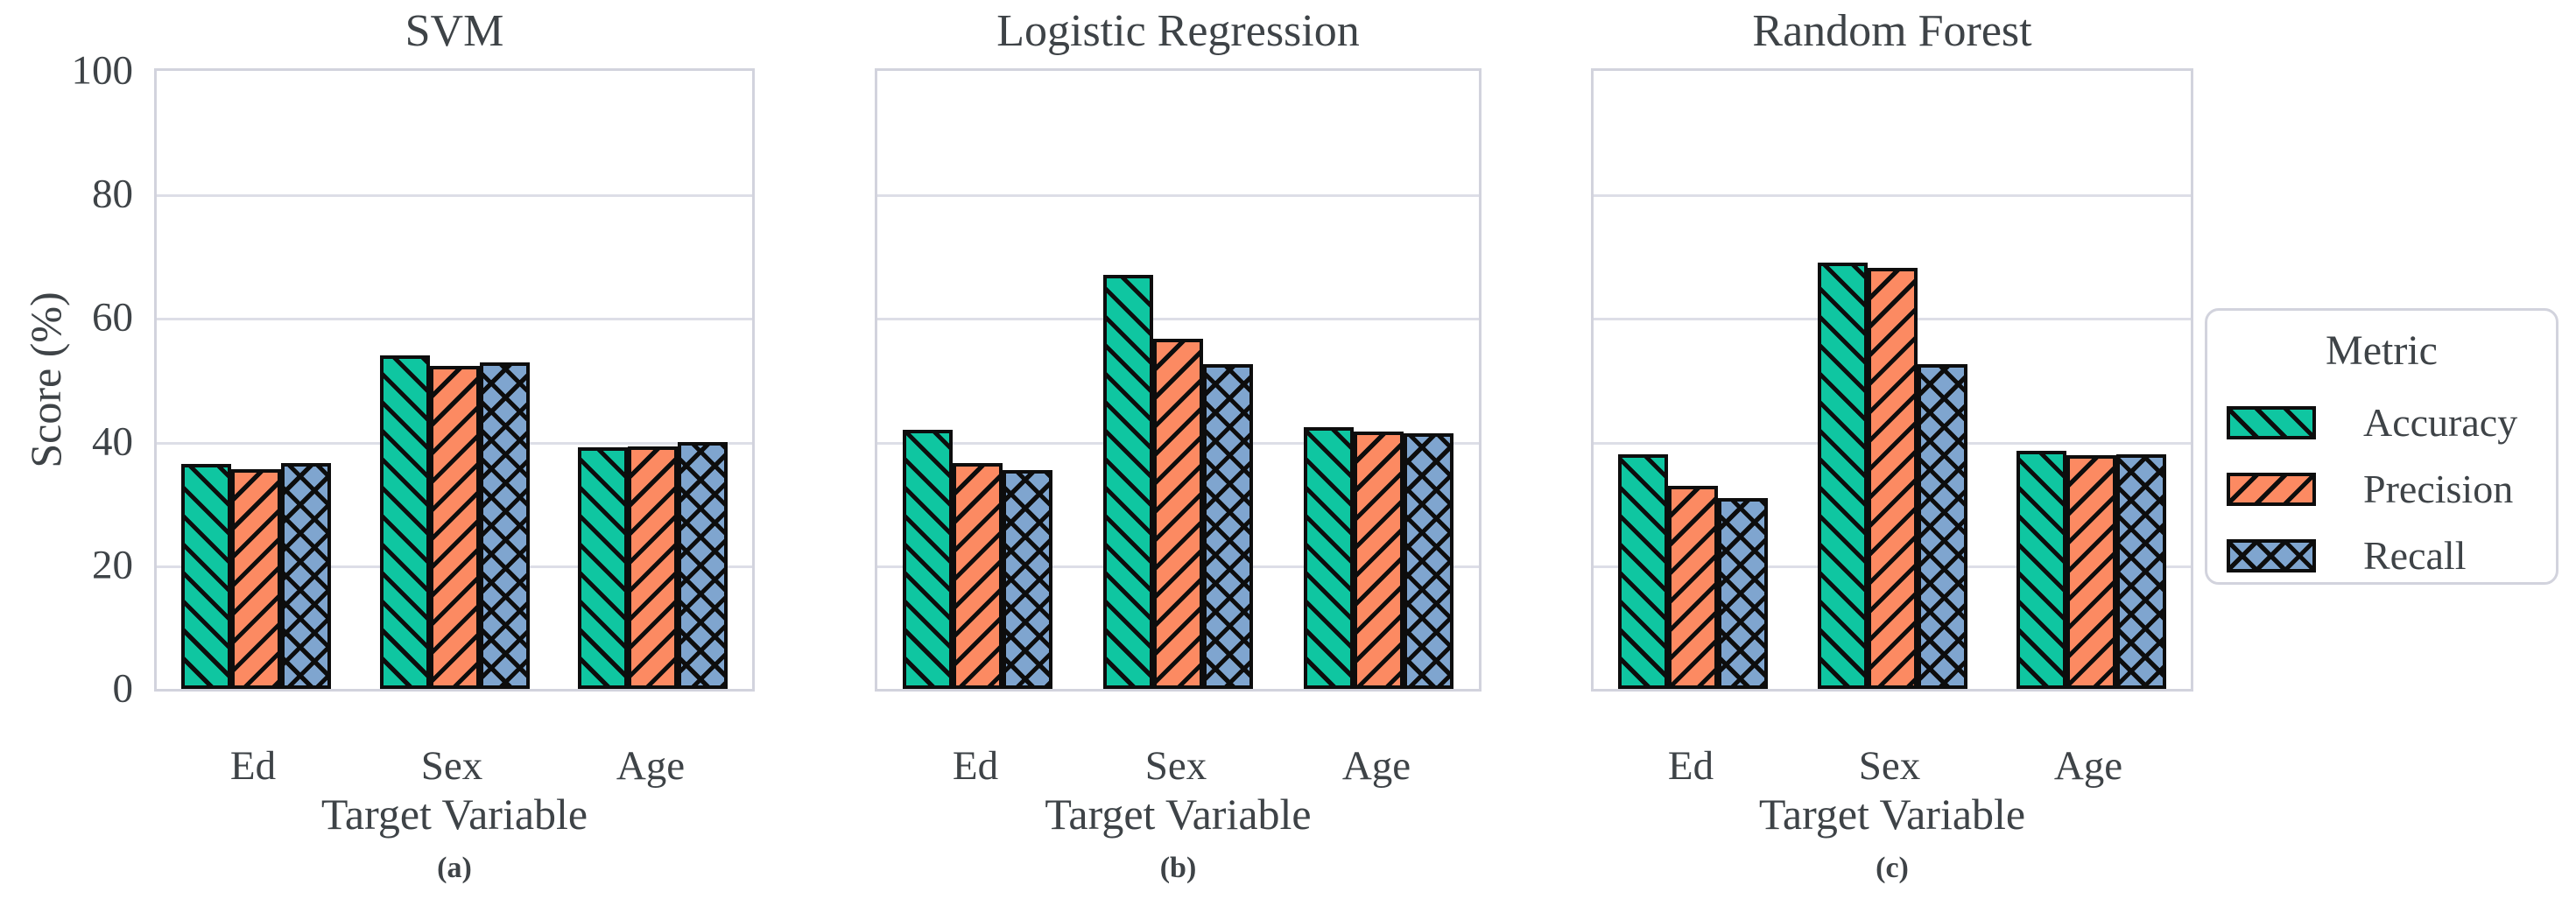 The image size is (2576, 920). What do you see at coordinates (112, 565) in the screenshot?
I see `y-tick-label-20: 20` at bounding box center [112, 565].